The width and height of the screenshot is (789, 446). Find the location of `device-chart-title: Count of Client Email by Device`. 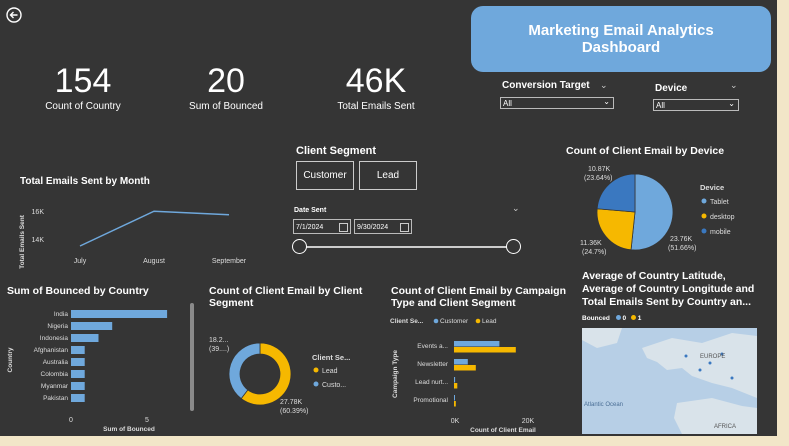

device-chart-title: Count of Client Email by Device is located at coordinates (645, 151).